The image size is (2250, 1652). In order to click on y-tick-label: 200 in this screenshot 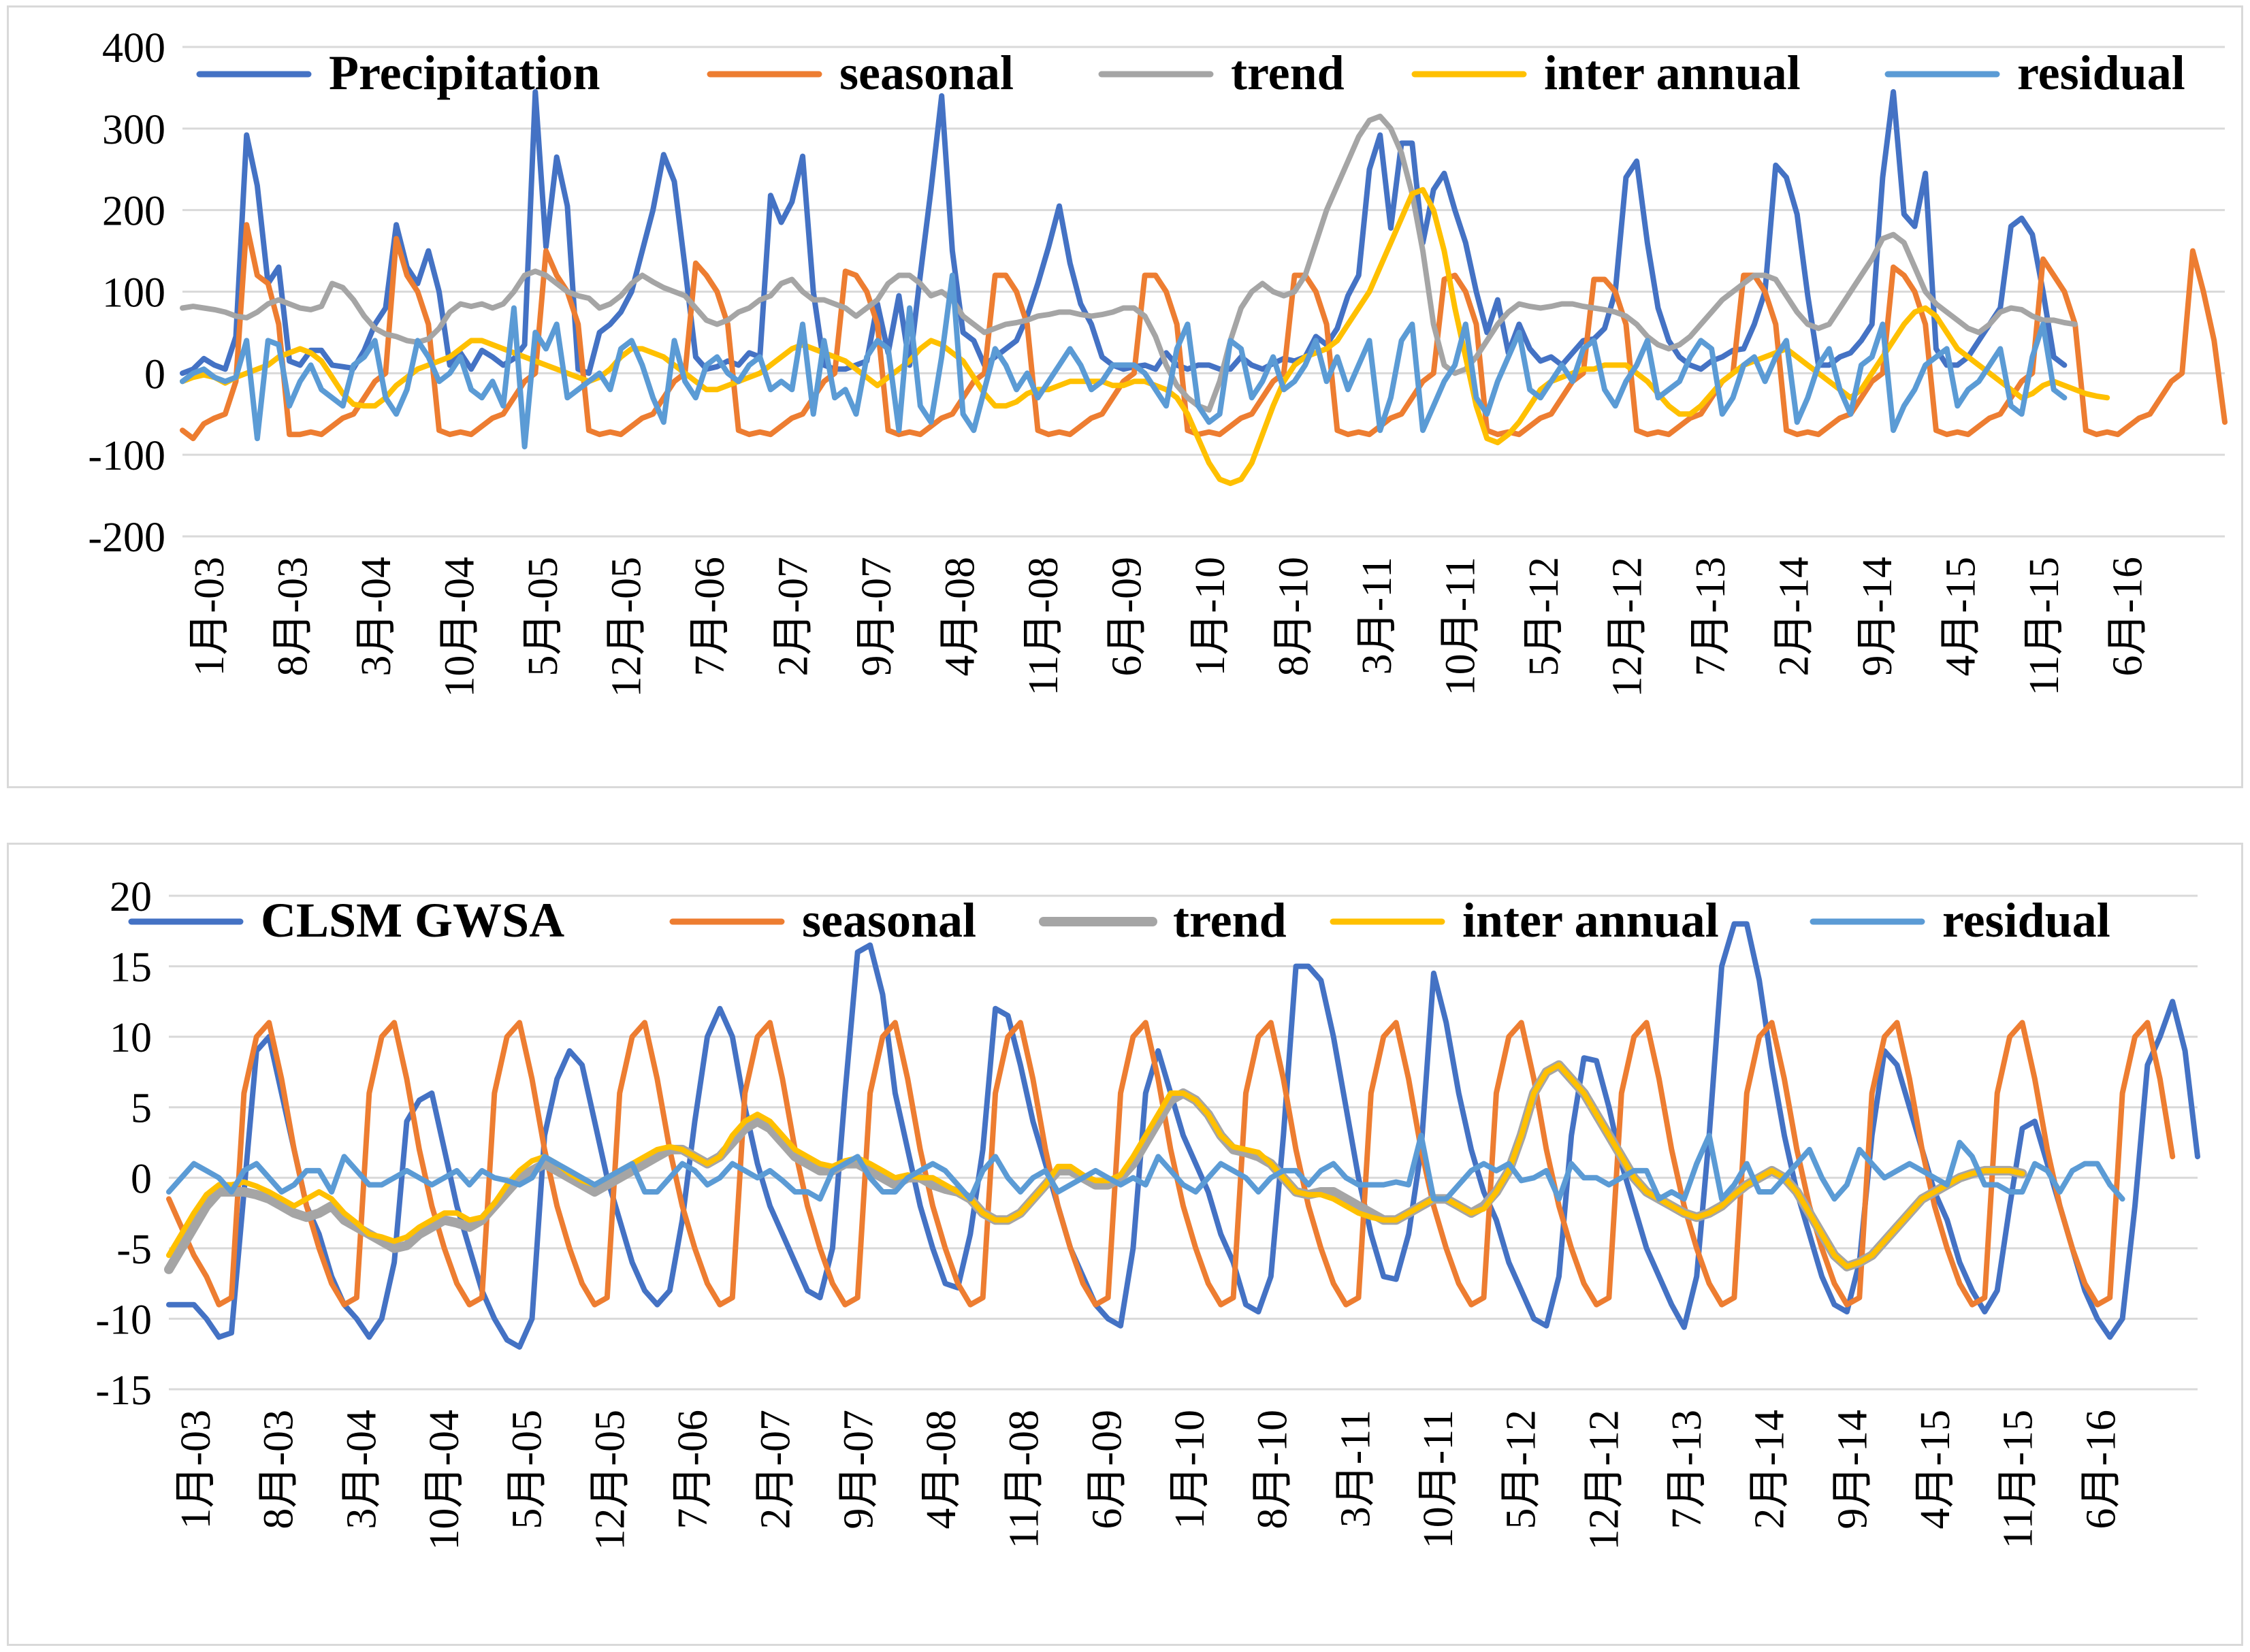, I will do `click(133, 212)`.